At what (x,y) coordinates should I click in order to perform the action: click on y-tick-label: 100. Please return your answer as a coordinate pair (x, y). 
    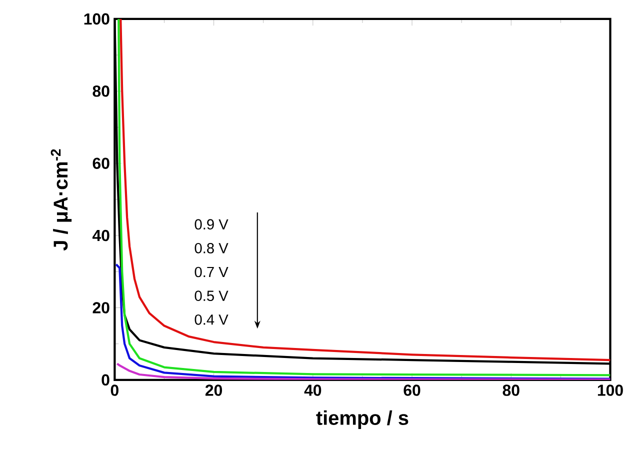
    Looking at the image, I should click on (97, 19).